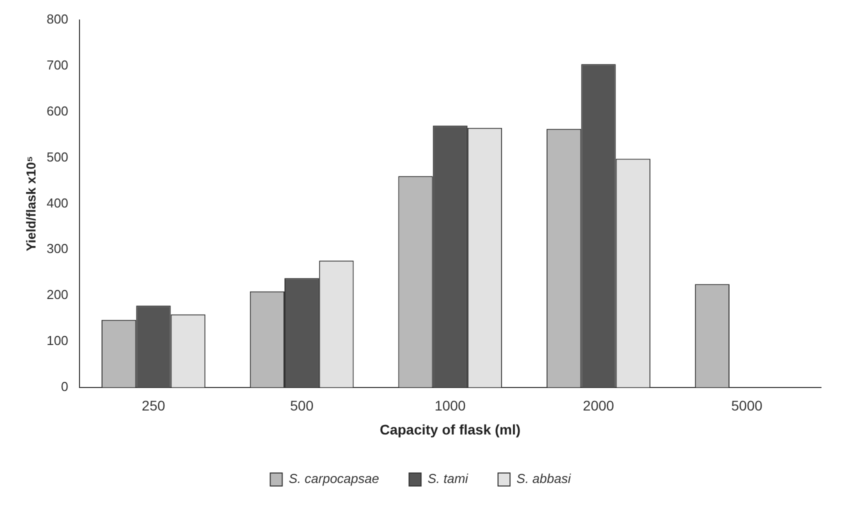 This screenshot has width=861, height=506. Describe the element at coordinates (302, 406) in the screenshot. I see `x-tick-label: 500` at that location.